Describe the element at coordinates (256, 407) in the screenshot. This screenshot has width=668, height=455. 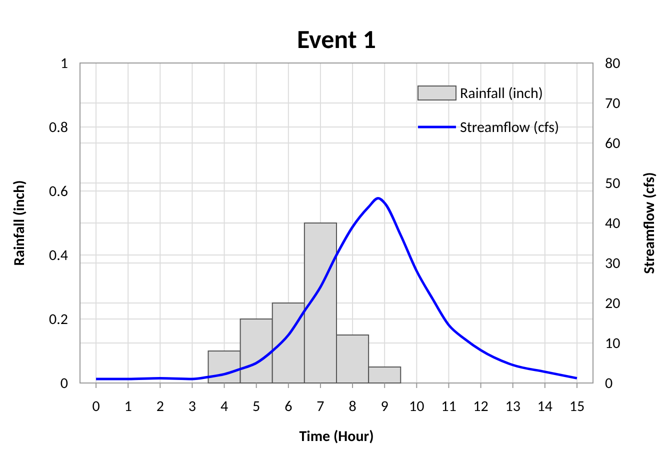
I see `x-tick-label: 5` at that location.